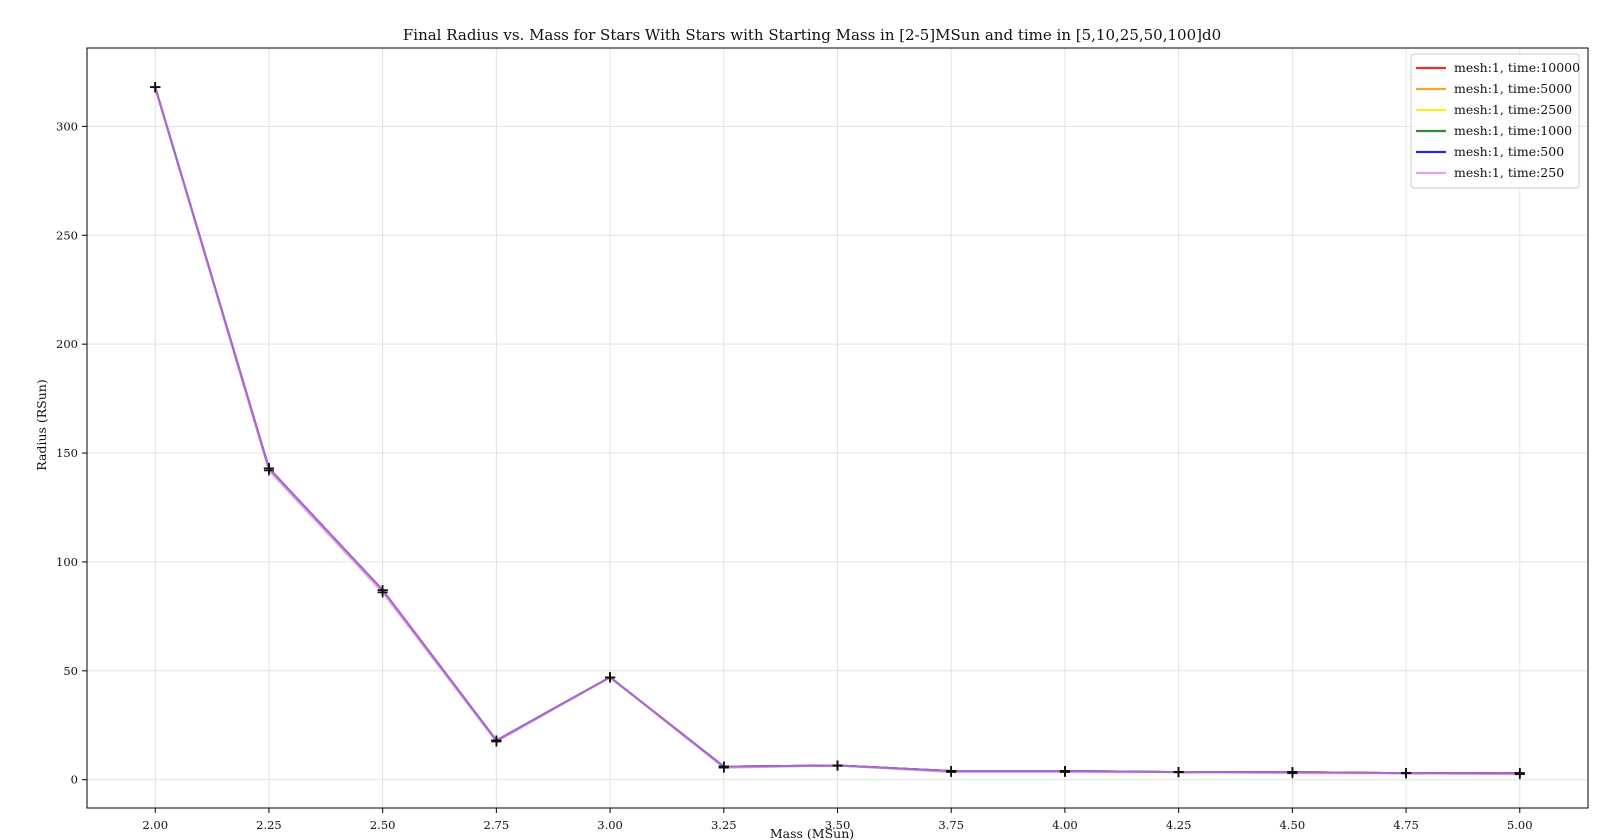  What do you see at coordinates (724, 825) in the screenshot?
I see `x-tick-label: 3.25` at bounding box center [724, 825].